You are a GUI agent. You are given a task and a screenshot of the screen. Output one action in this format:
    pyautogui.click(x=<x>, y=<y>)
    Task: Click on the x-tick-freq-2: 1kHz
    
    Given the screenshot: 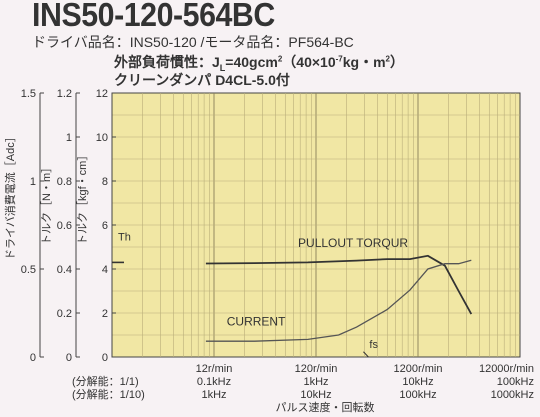 What is the action you would take?
    pyautogui.click(x=213, y=395)
    